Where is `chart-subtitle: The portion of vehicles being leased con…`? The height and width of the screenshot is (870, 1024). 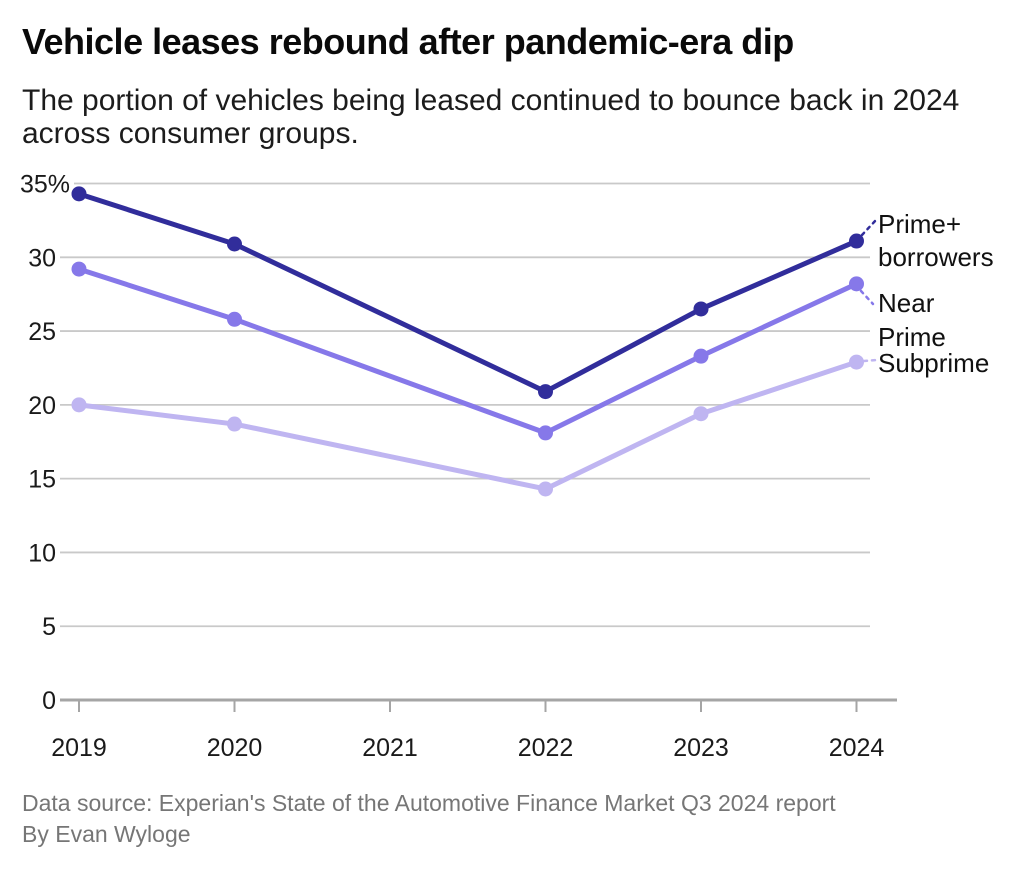
chart-subtitle: The portion of vehicles being leased con… is located at coordinates (491, 117).